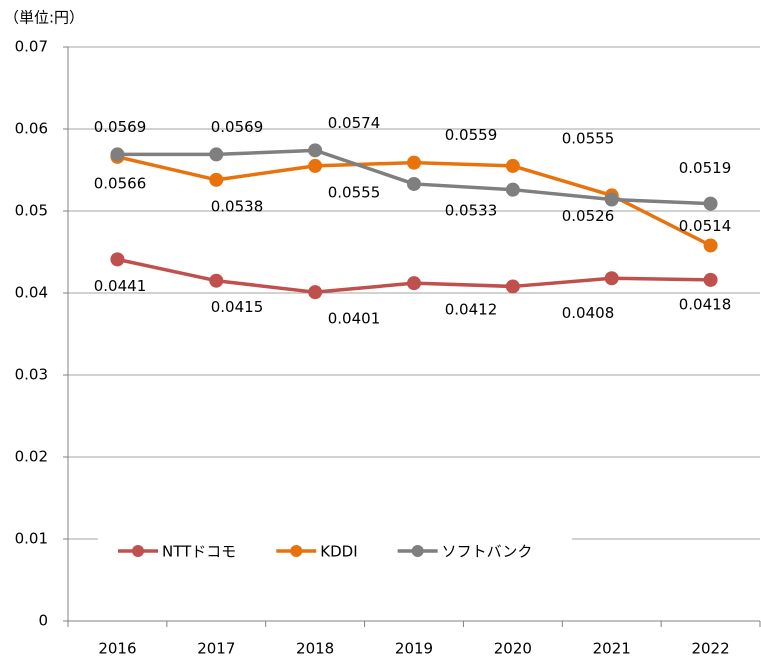  Describe the element at coordinates (471, 135) in the screenshot. I see `data-label: 0.0559` at that location.